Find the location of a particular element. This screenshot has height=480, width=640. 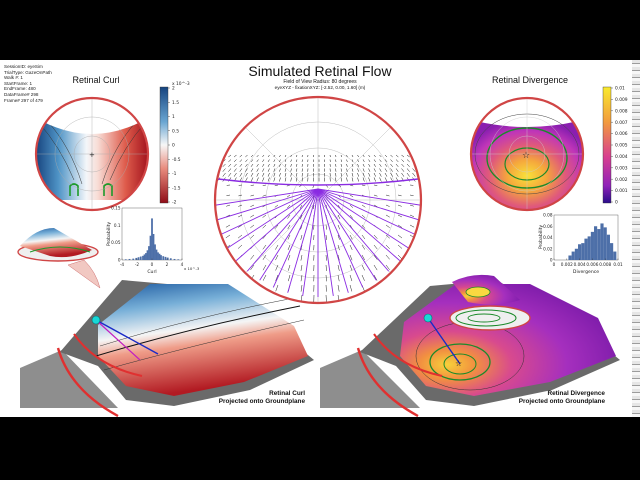

curl-hist-xlabel: Curl is located at coordinates (151, 272).